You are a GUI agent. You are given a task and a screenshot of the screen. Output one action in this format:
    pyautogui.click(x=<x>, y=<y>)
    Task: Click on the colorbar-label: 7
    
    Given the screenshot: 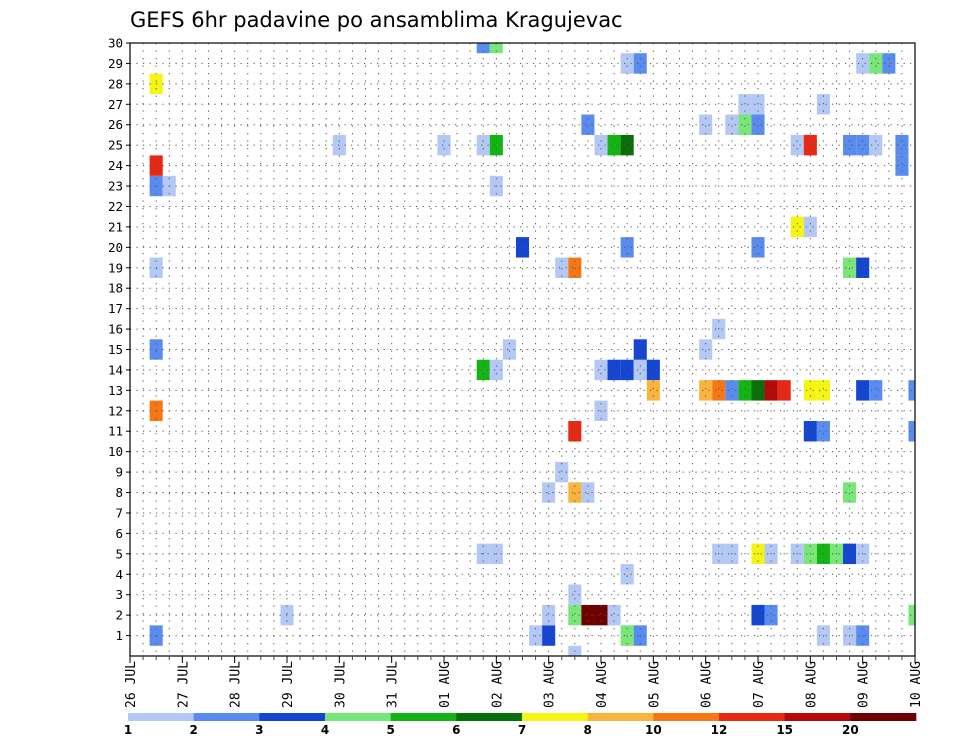 What is the action you would take?
    pyautogui.click(x=522, y=730)
    